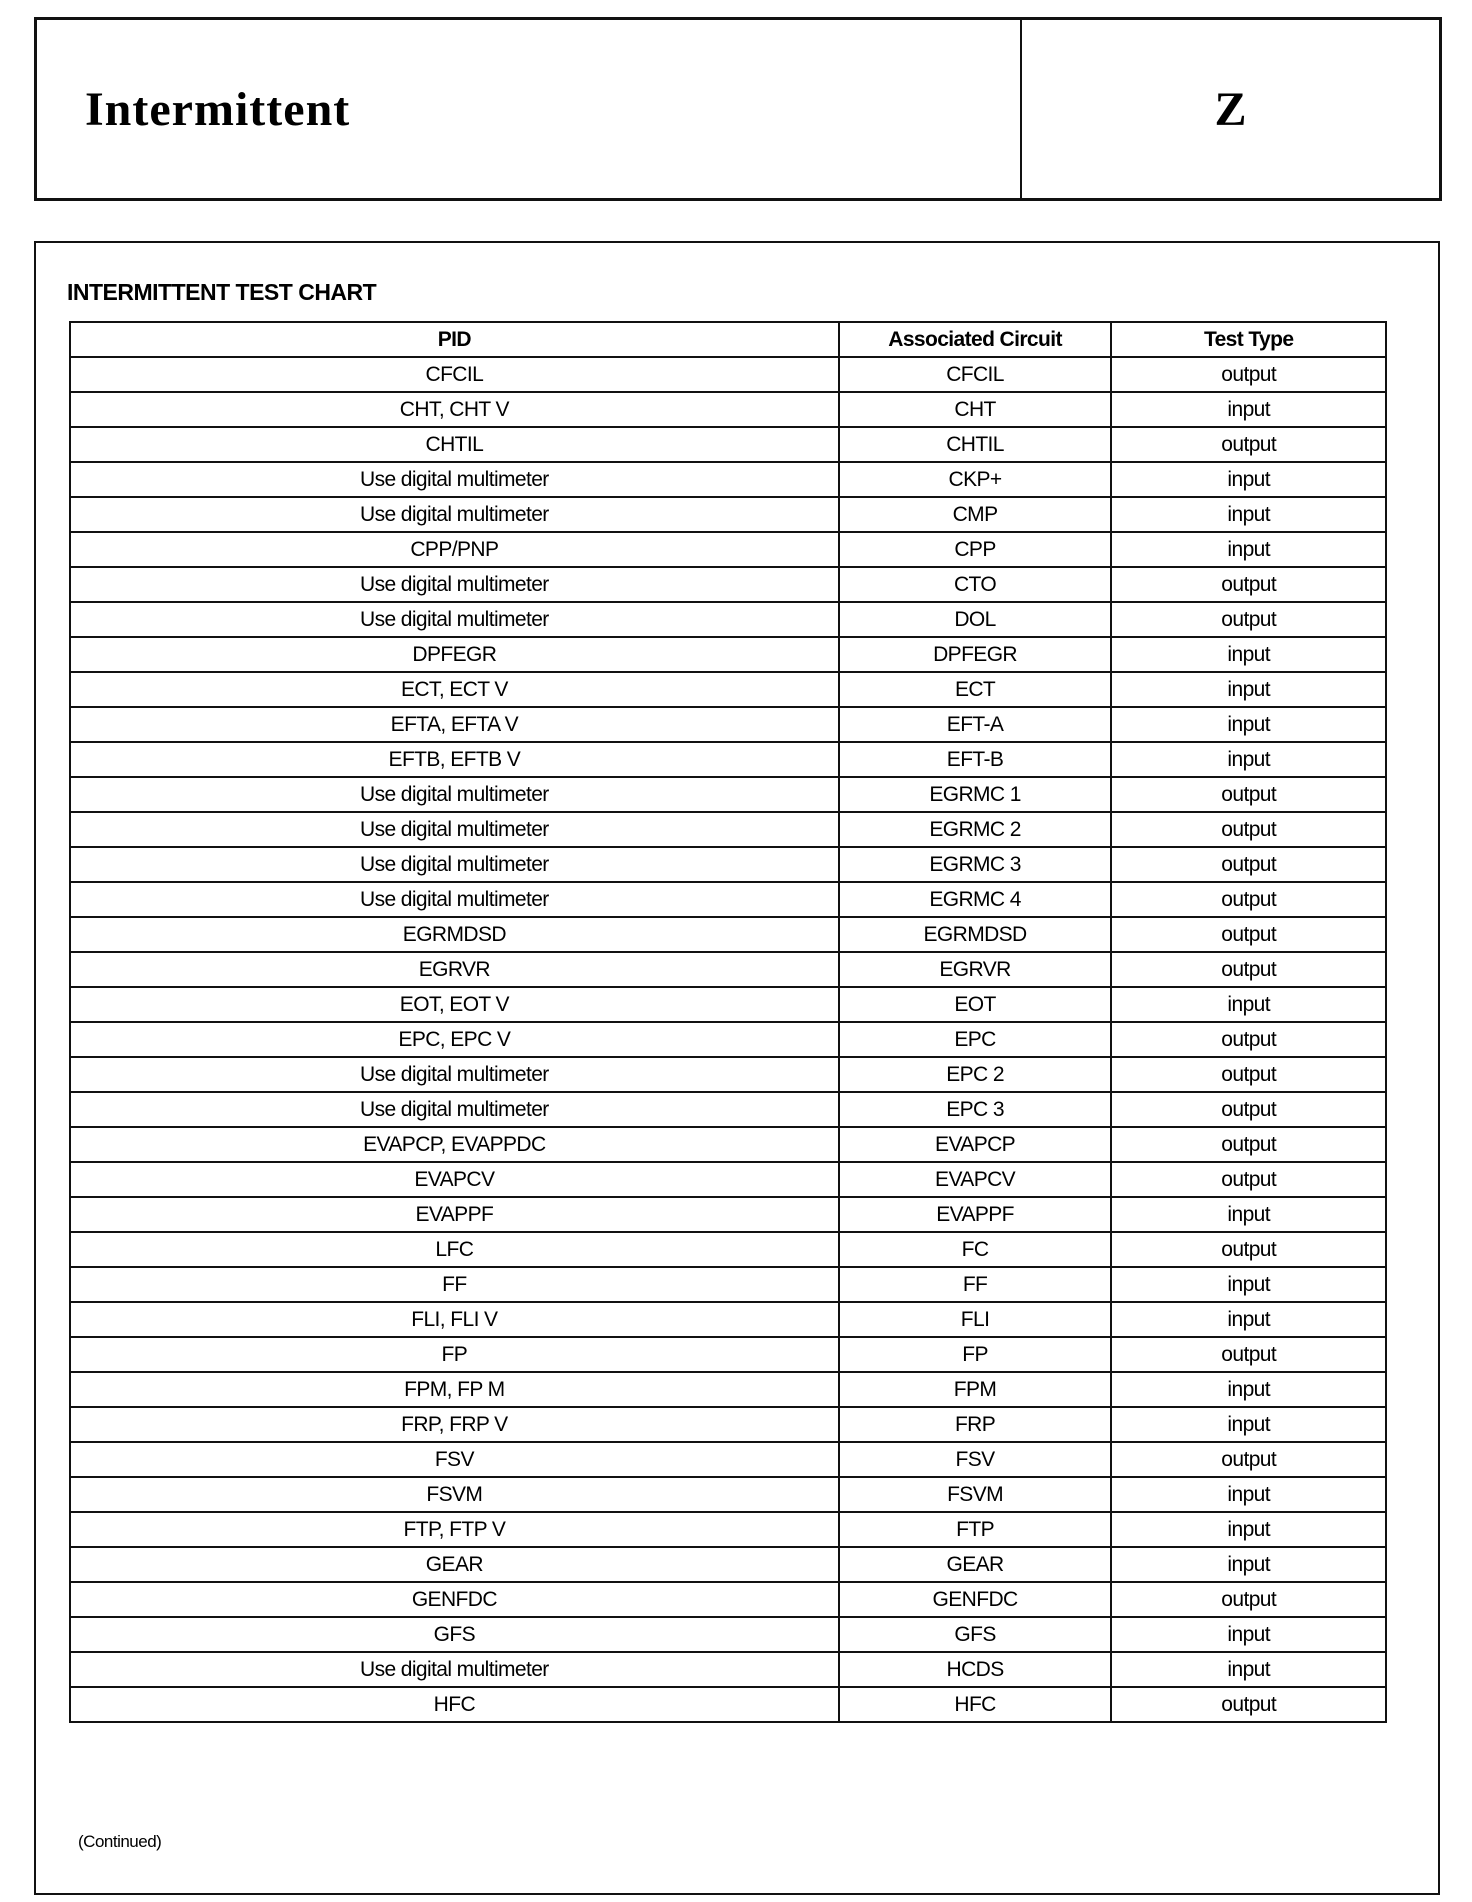  What do you see at coordinates (728, 1004) in the screenshot?
I see `table-row: EOT, EOT V EOT input` at bounding box center [728, 1004].